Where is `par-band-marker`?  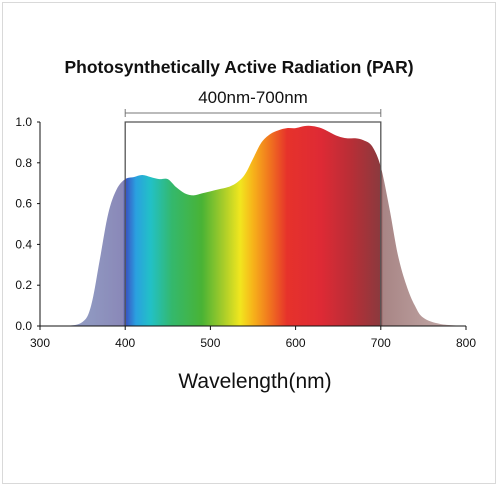
par-band-marker is located at coordinates (253, 113).